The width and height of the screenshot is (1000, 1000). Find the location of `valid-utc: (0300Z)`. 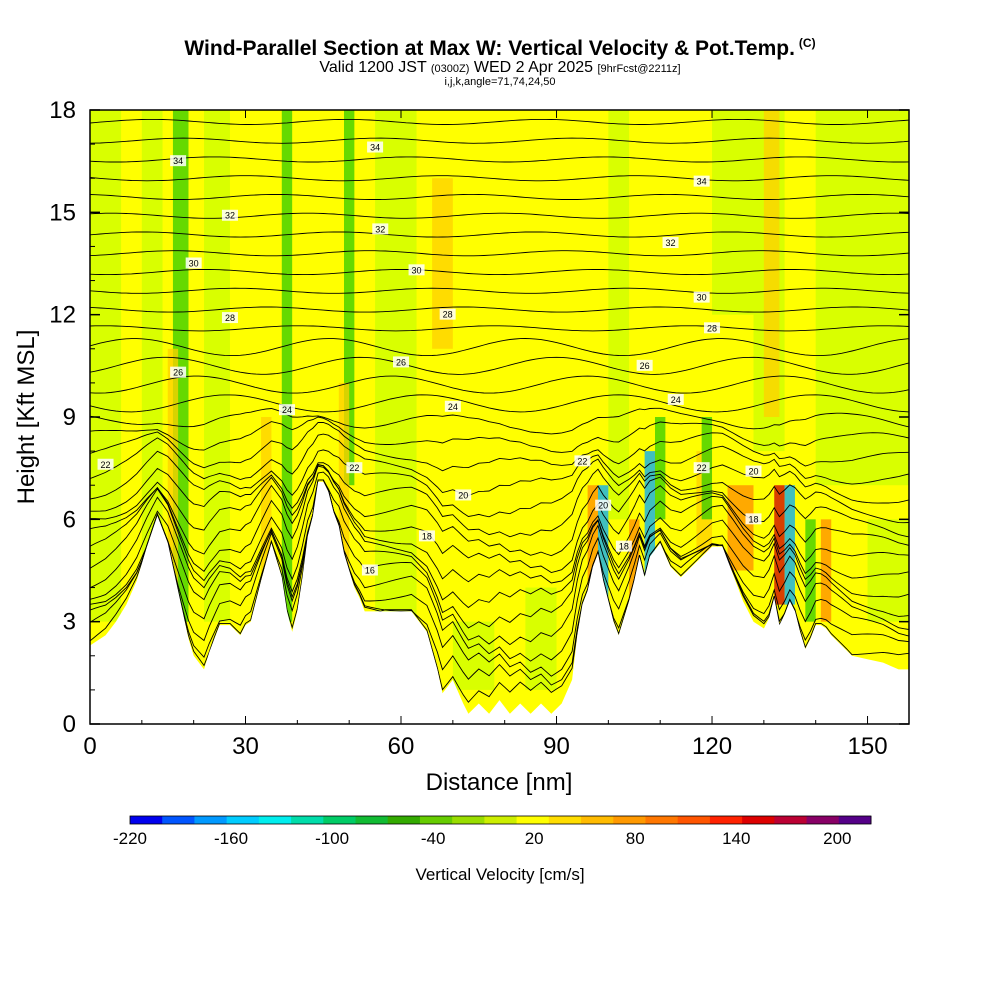

valid-utc: (0300Z) is located at coordinates (450, 69).